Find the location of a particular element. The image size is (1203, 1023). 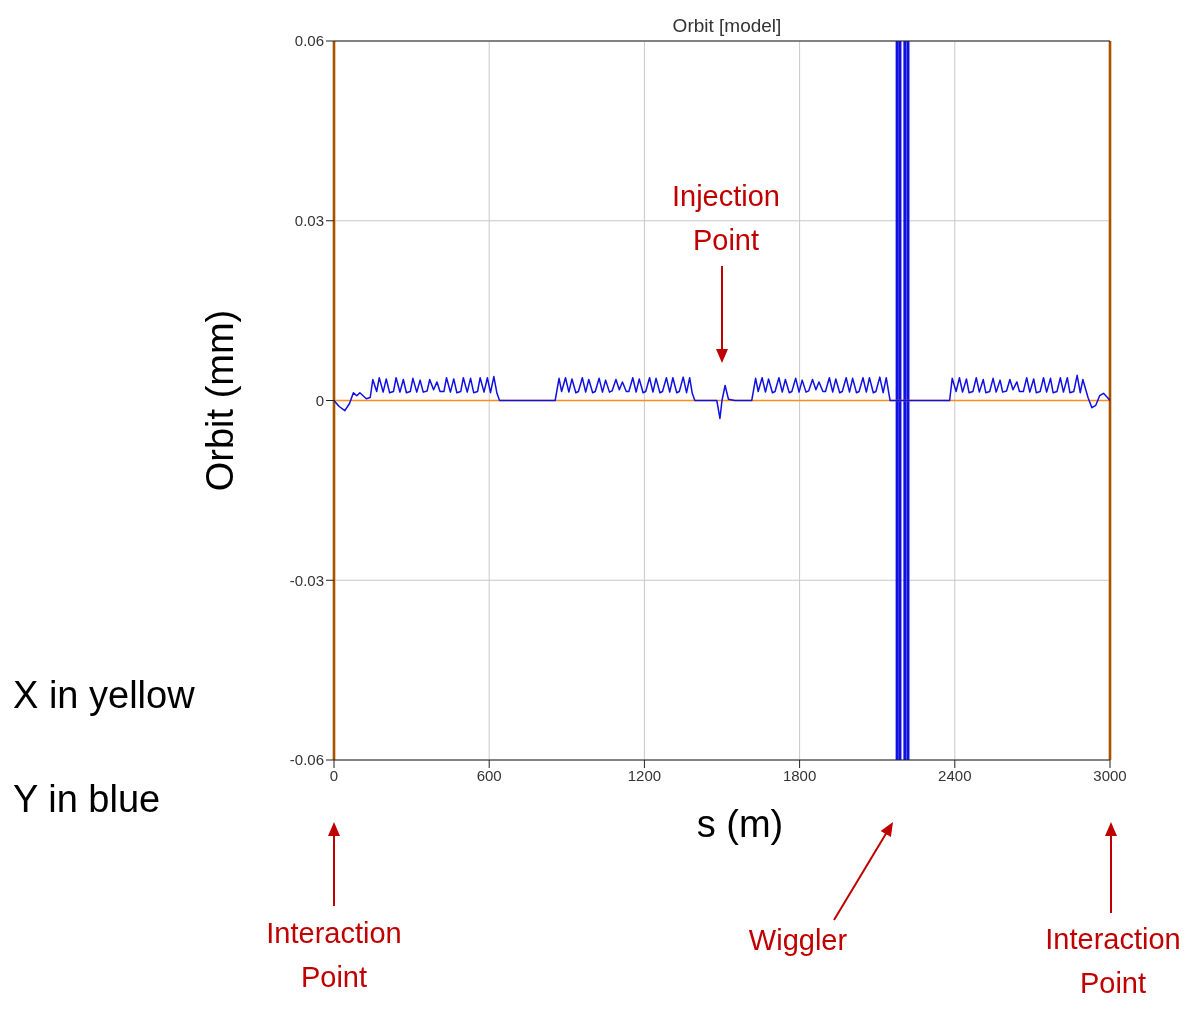

y-tick-label: -0.03 is located at coordinates (306, 580).